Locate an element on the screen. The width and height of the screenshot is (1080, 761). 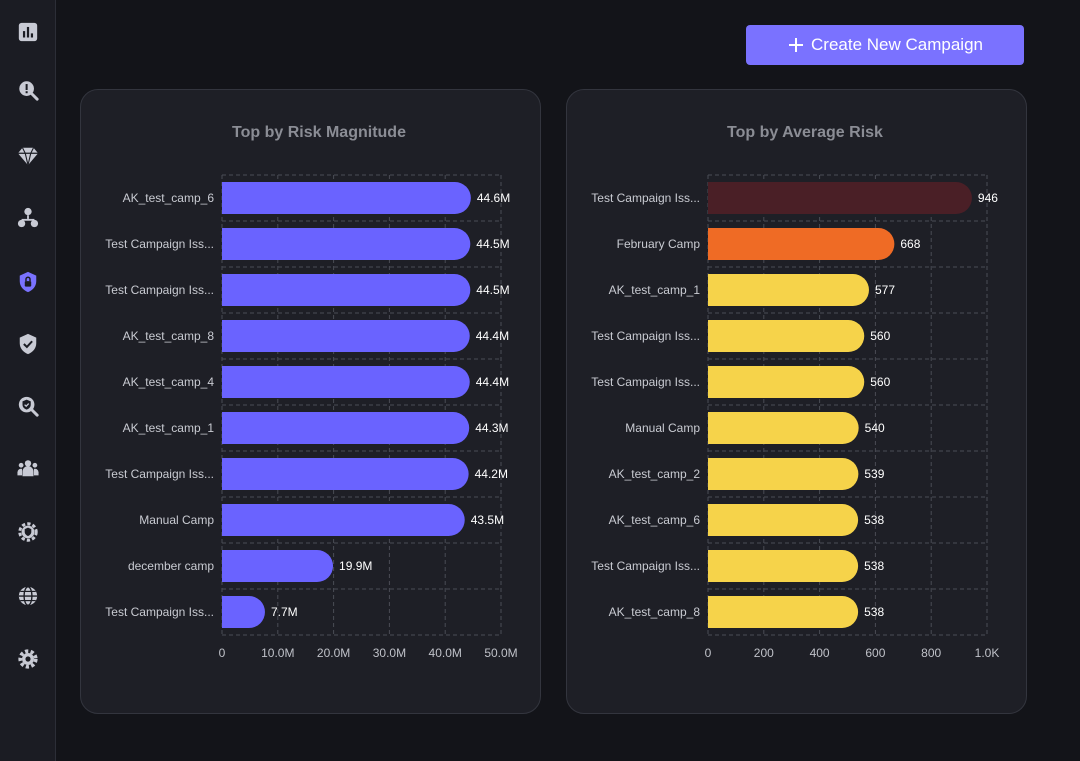
shield-check-icon is located at coordinates (28, 344).